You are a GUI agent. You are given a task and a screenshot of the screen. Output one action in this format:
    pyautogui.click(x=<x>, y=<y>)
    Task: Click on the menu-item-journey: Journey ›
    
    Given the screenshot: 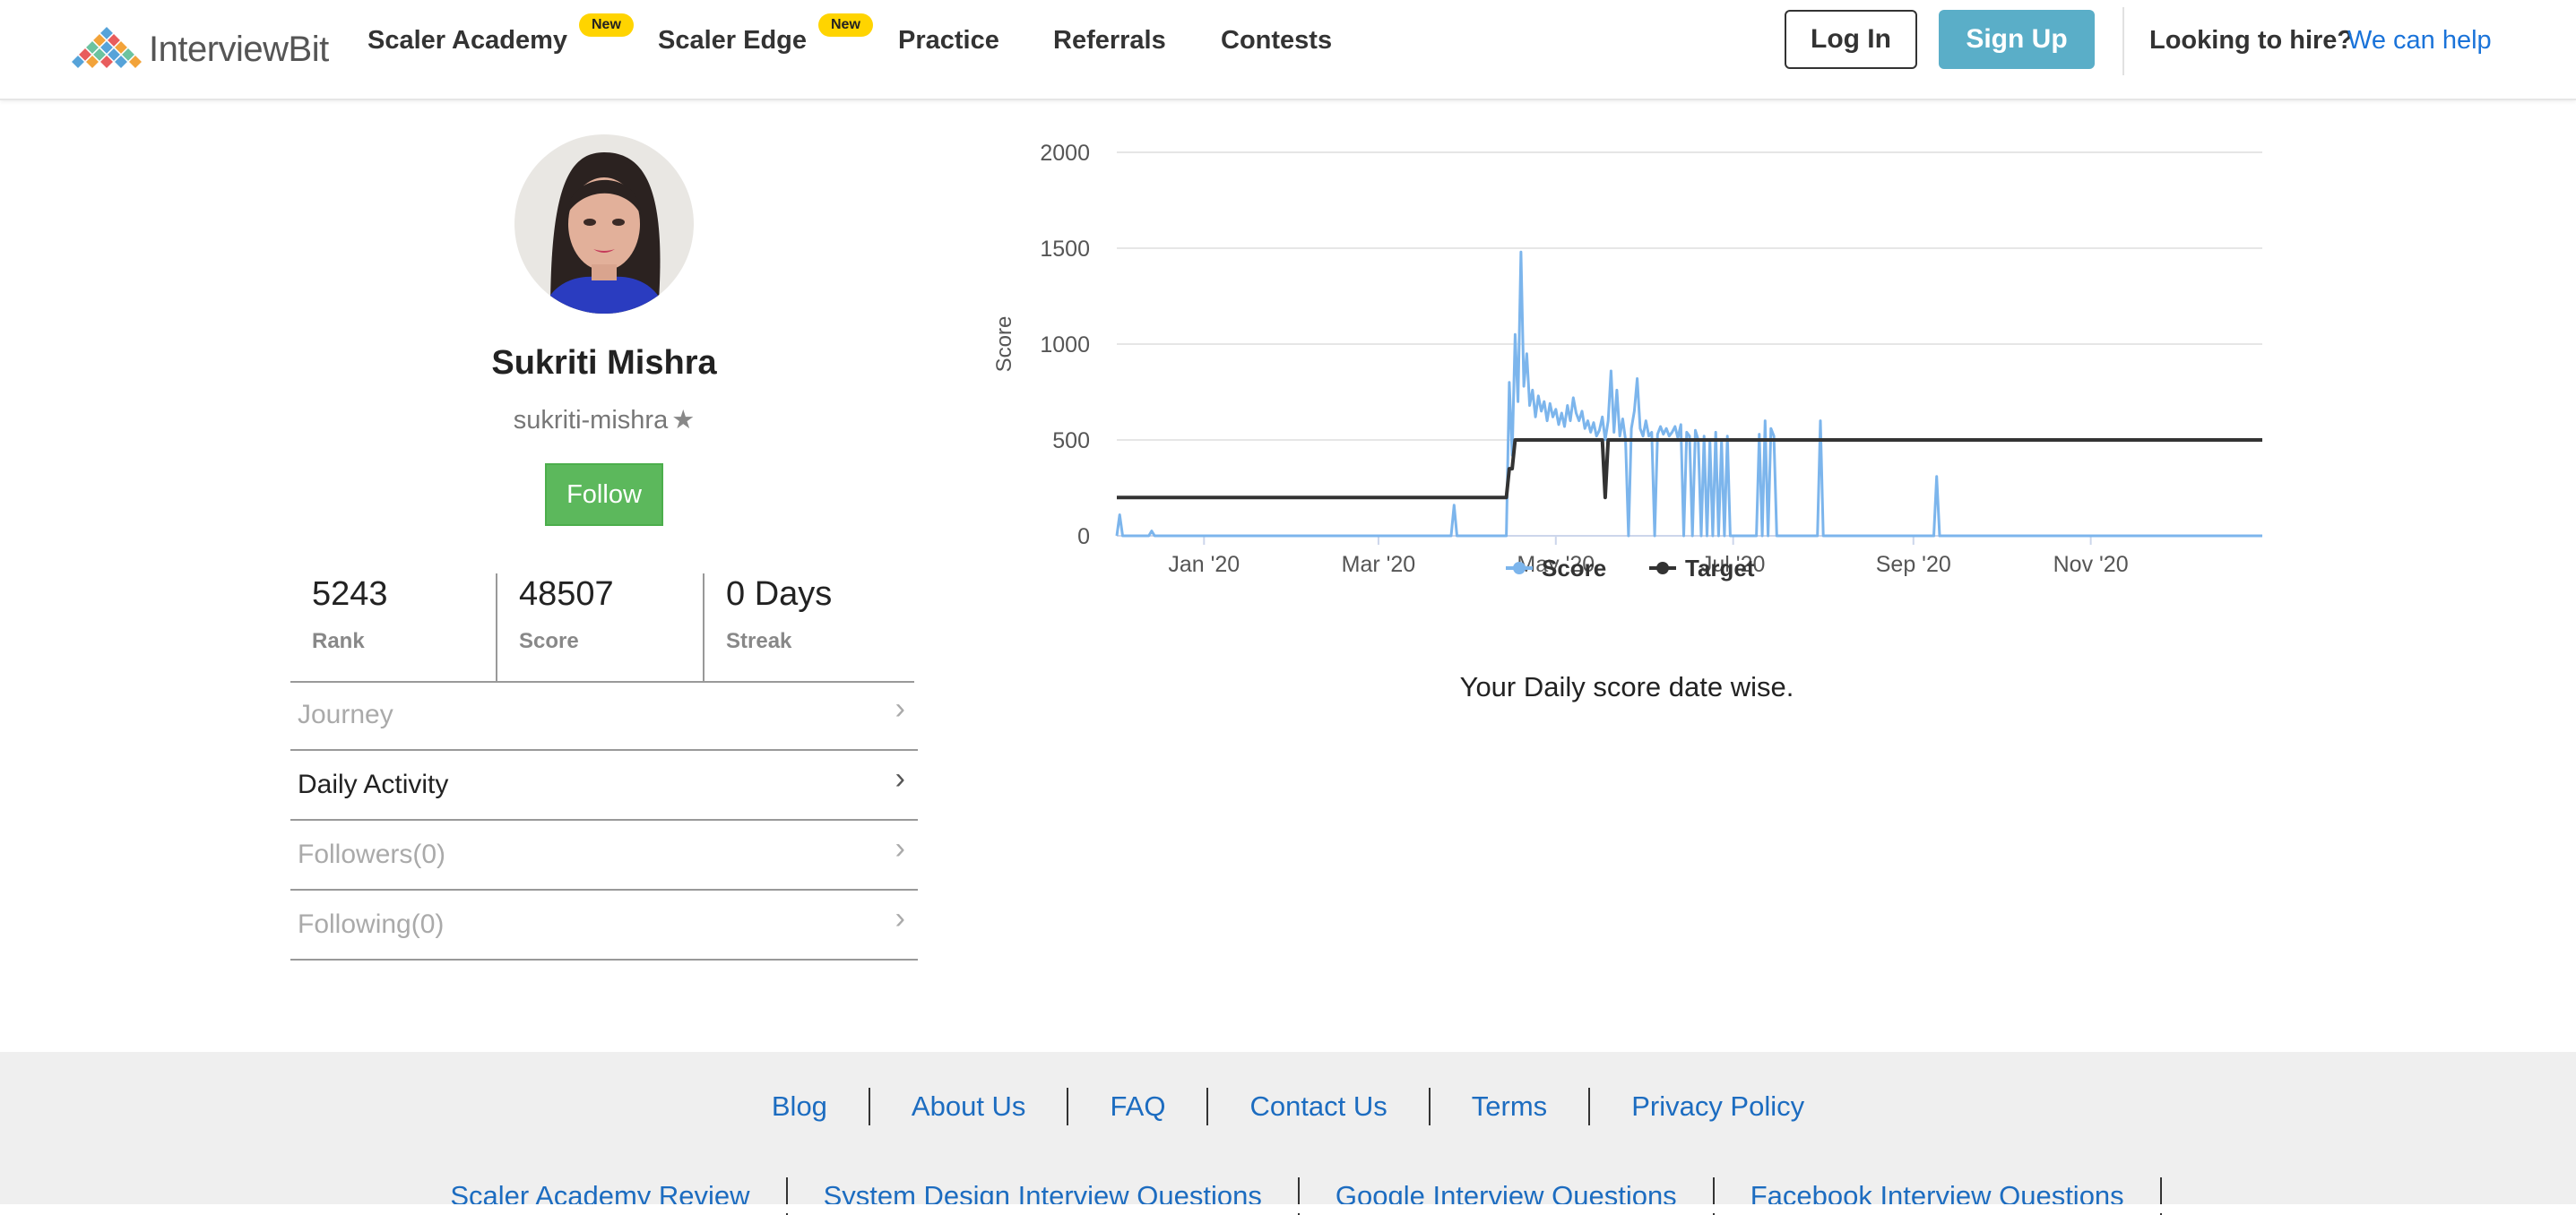 What is the action you would take?
    pyautogui.click(x=604, y=716)
    